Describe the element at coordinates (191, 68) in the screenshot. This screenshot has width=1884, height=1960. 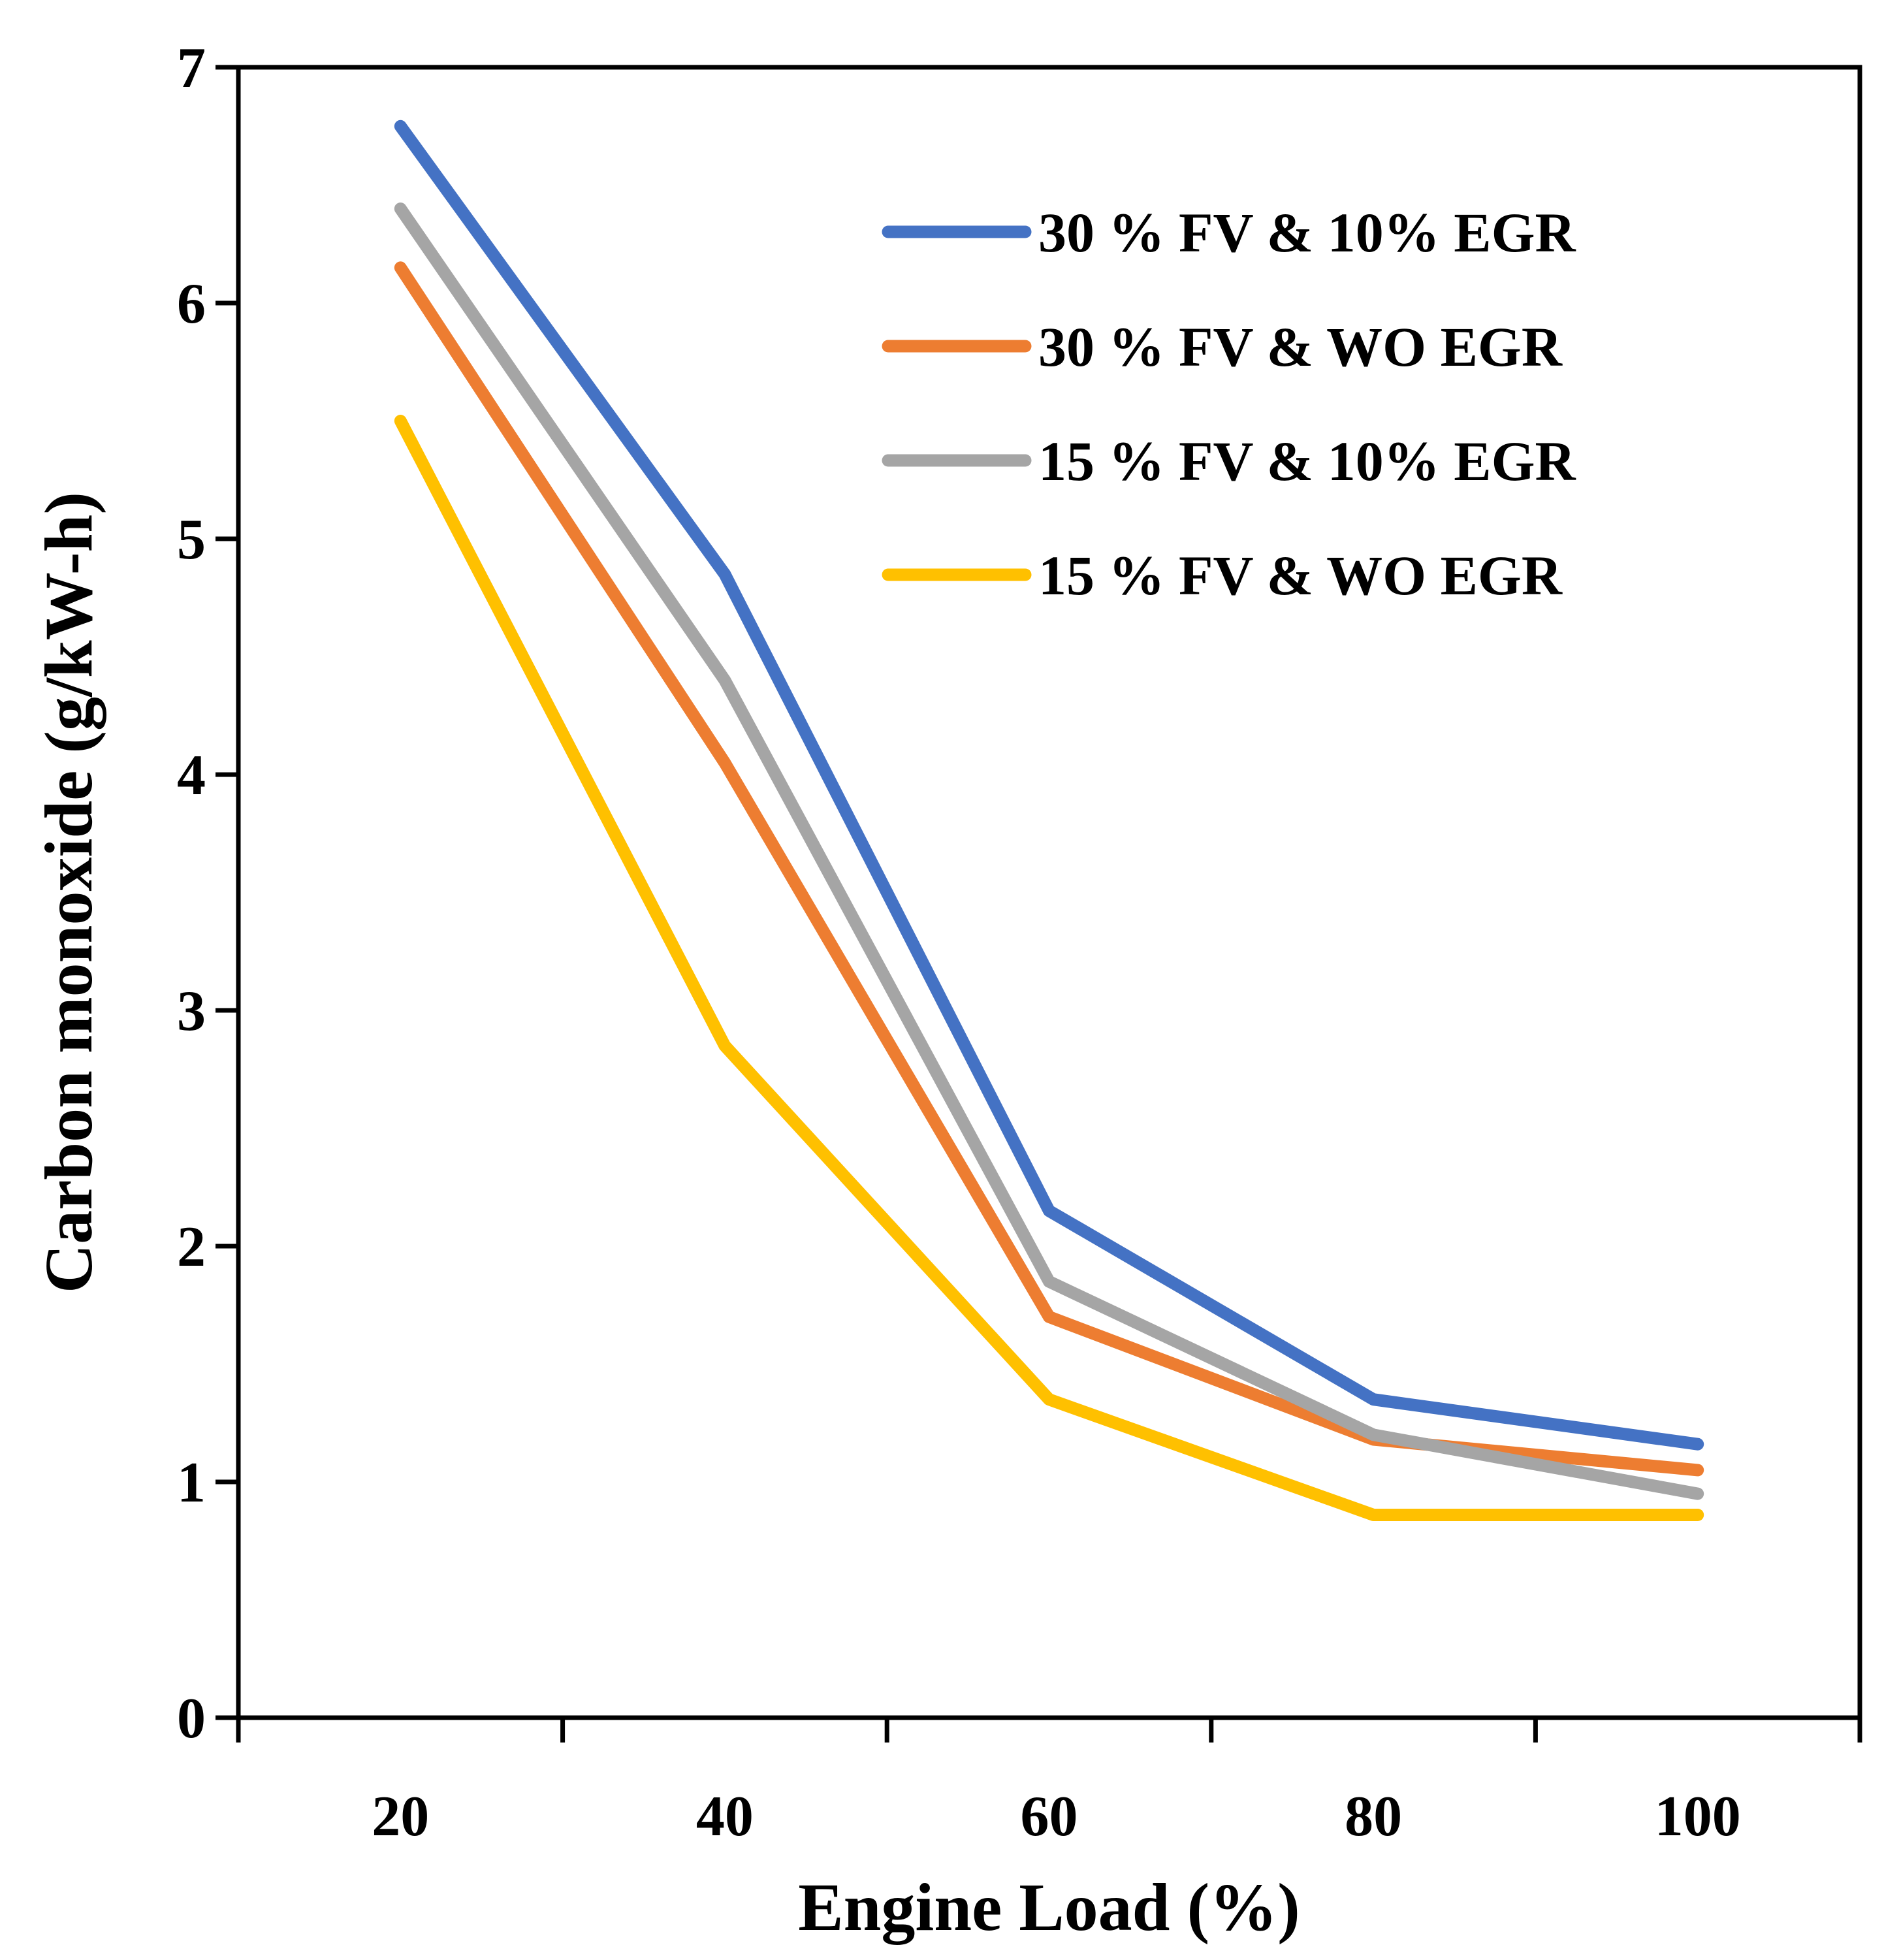
I see `y-tick-label: 7` at that location.